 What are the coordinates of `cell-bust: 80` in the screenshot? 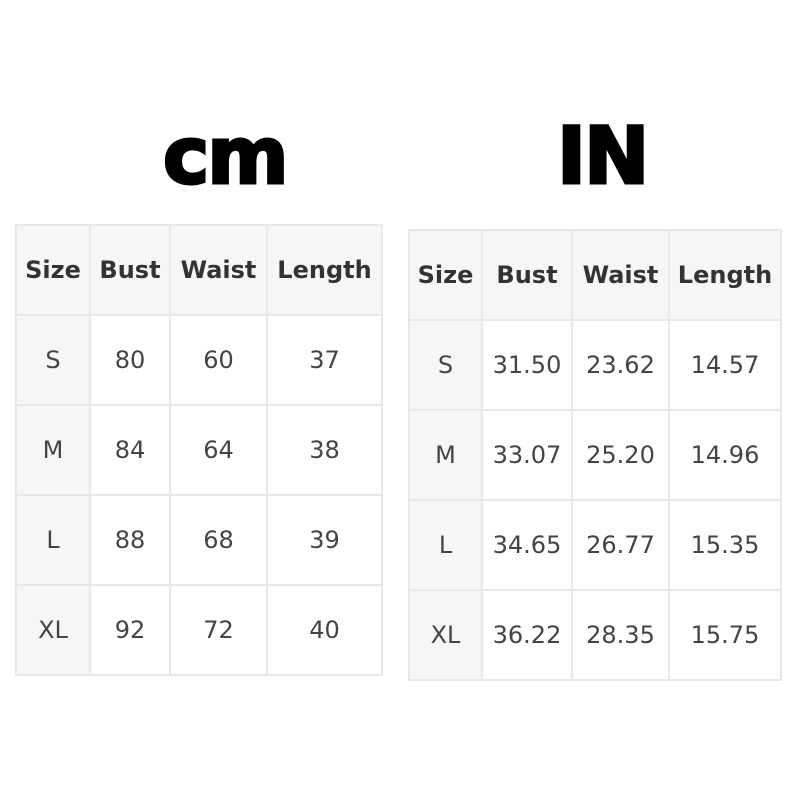 It's located at (130, 360).